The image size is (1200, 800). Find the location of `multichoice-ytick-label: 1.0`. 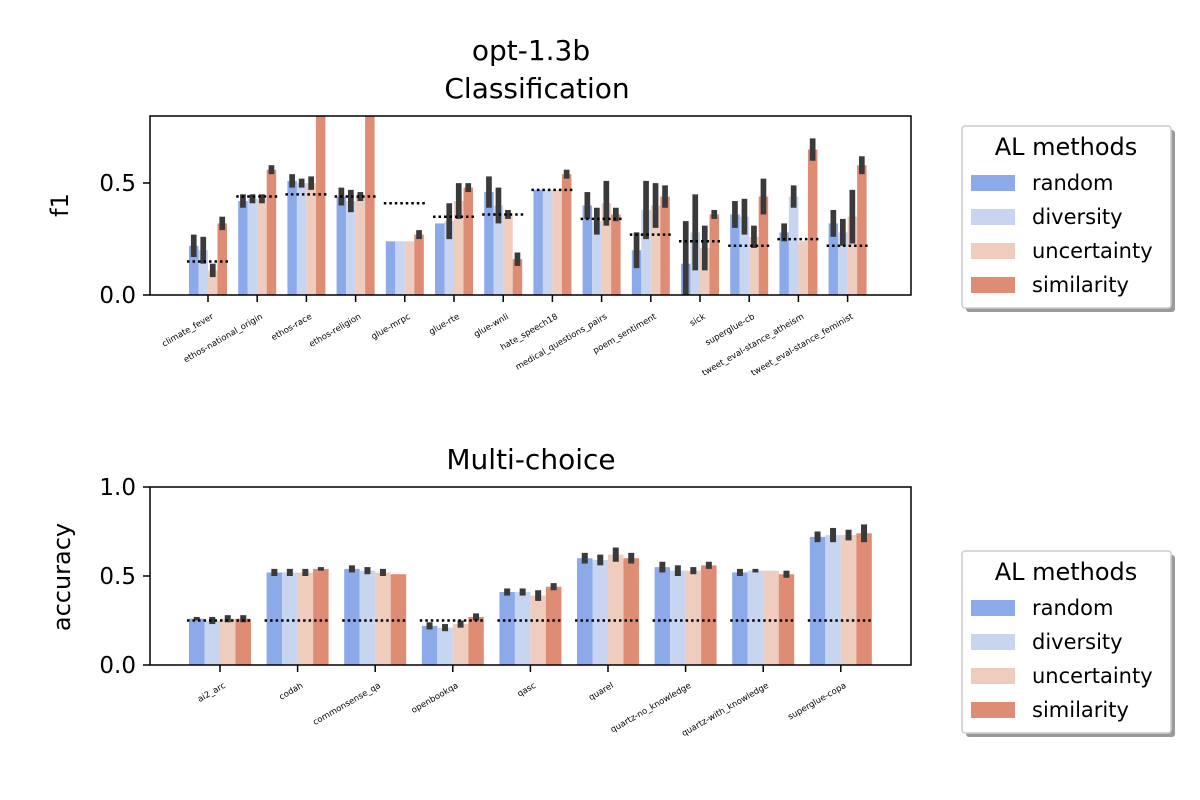

multichoice-ytick-label: 1.0 is located at coordinates (117, 488).